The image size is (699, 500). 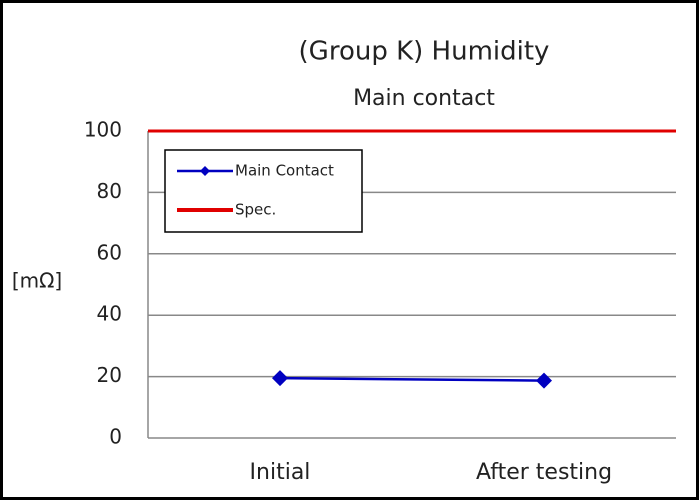 I want to click on chart-title: (Group K) Humidity, so click(x=424, y=52).